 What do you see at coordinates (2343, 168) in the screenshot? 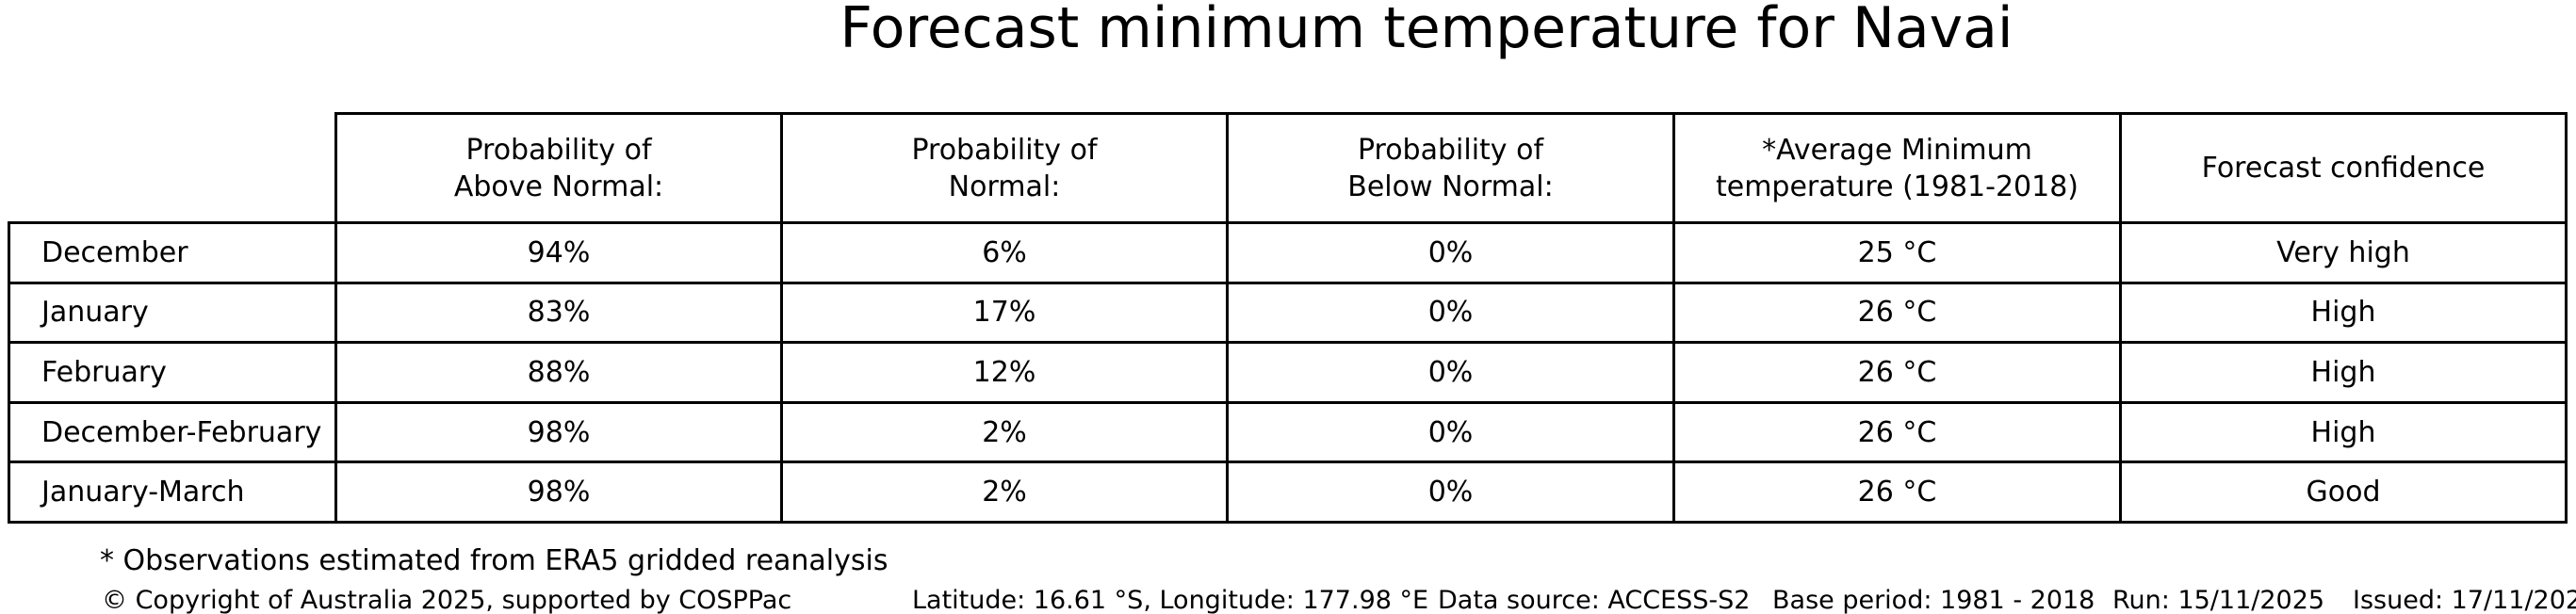
I see `col-header-forecast-confidence: Forecast confidence` at bounding box center [2343, 168].